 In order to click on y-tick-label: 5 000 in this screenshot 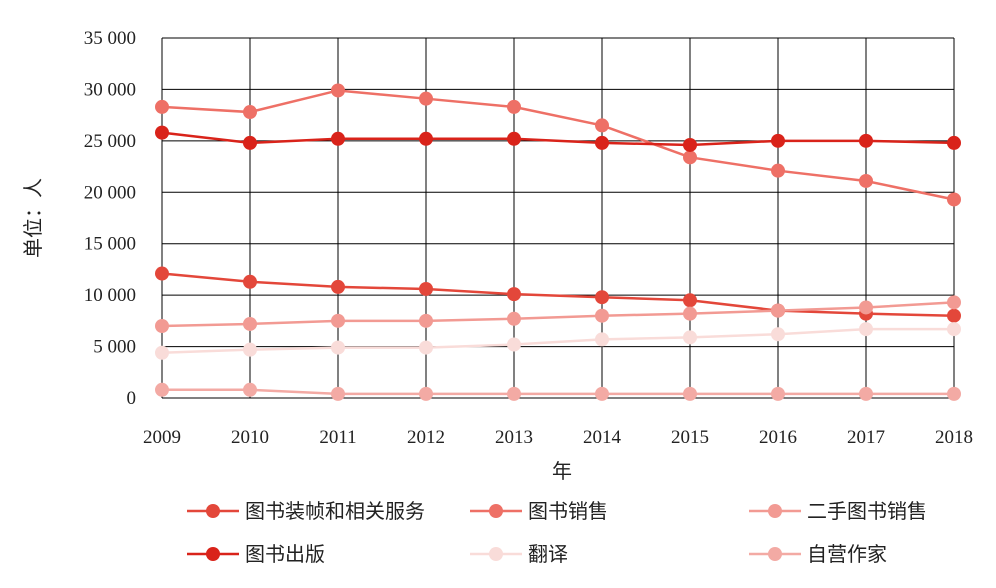, I will do `click(114, 347)`.